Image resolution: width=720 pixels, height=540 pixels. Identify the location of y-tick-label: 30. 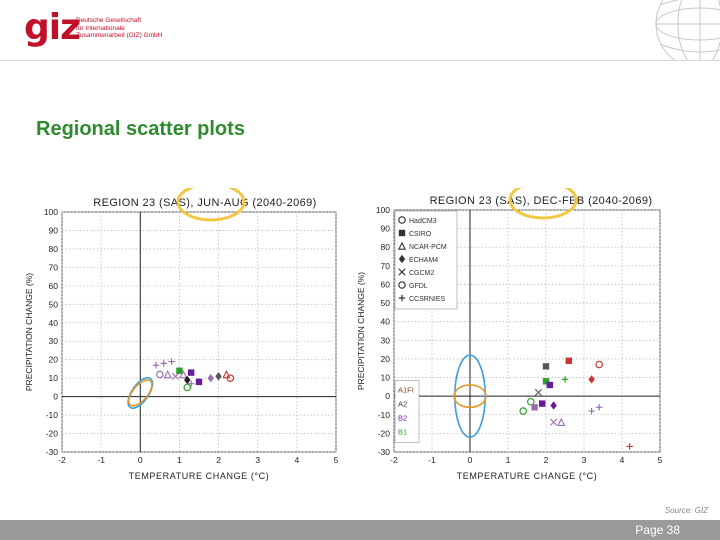
(54, 341).